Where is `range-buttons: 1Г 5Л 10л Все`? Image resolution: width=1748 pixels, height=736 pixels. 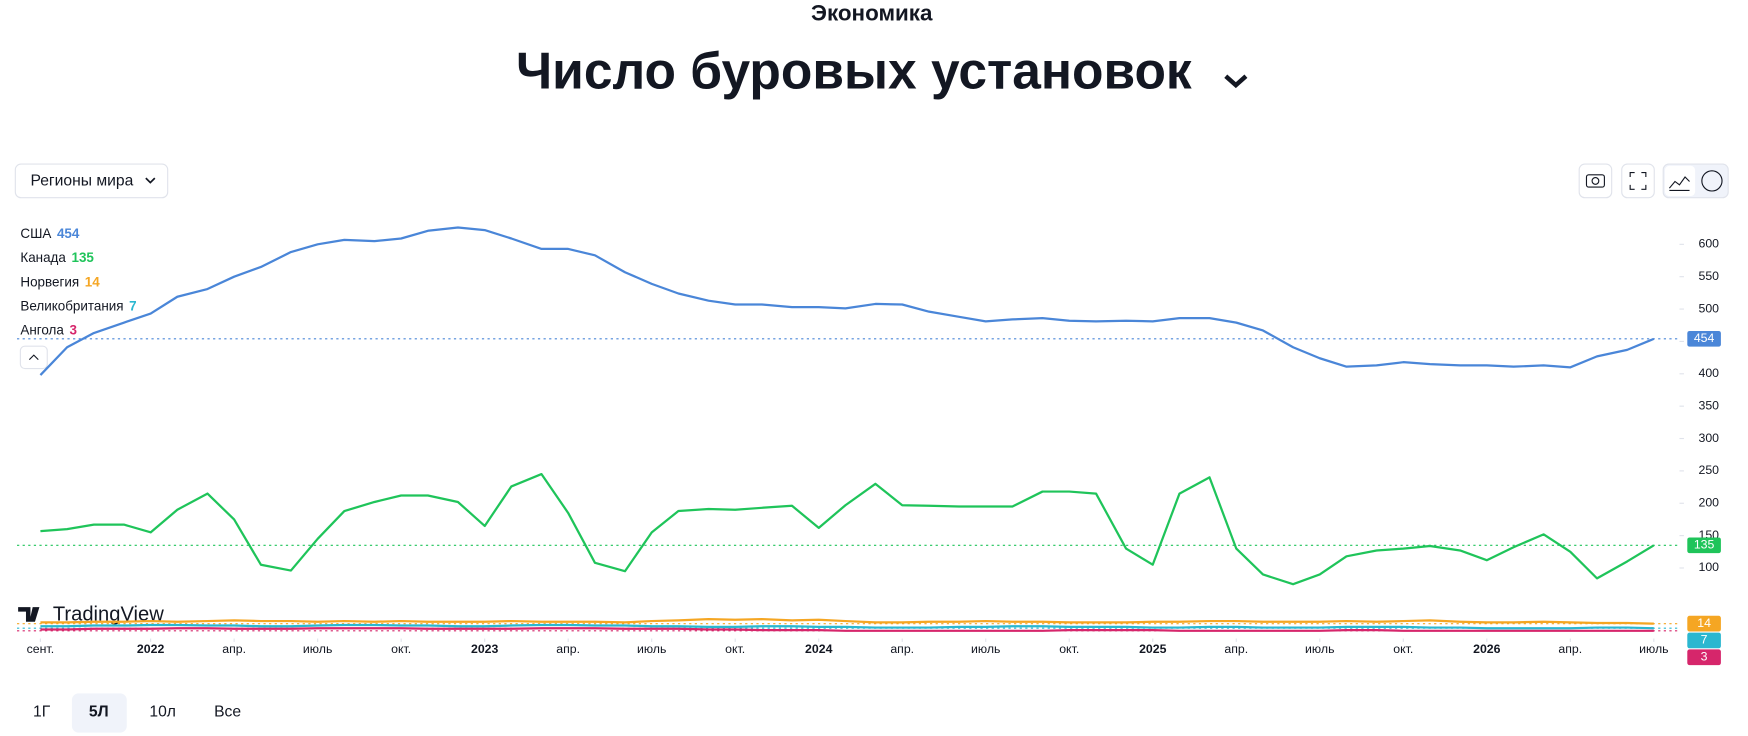
range-buttons: 1Г 5Л 10л Все is located at coordinates (137, 712).